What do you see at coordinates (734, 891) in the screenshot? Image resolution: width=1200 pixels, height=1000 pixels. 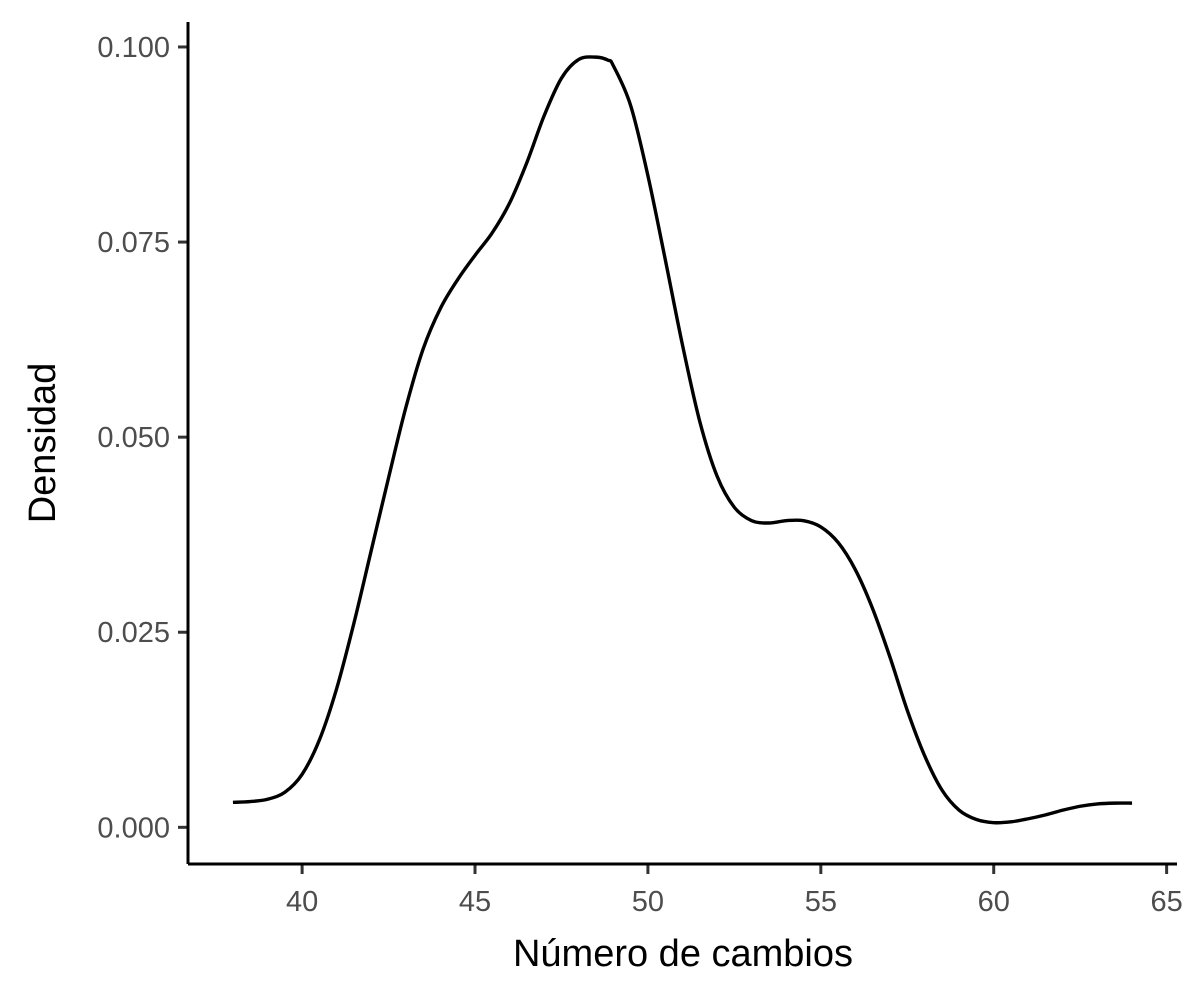 I see `x-axis-ticks: 40 45 50 55 60 65` at bounding box center [734, 891].